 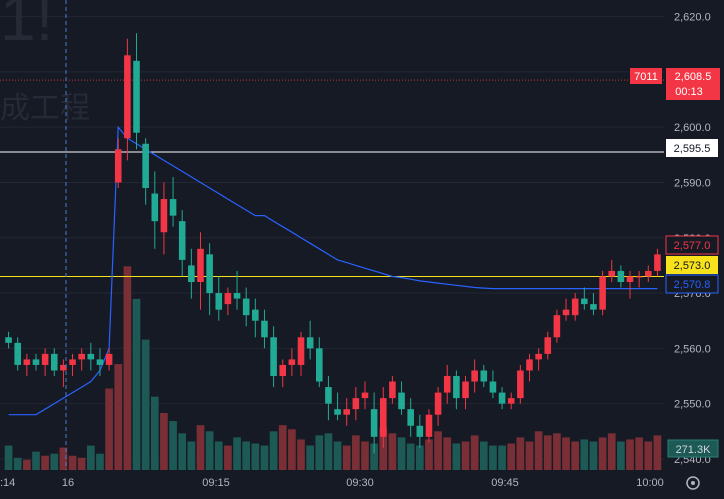 I want to click on ma-tag, so click(x=692, y=284).